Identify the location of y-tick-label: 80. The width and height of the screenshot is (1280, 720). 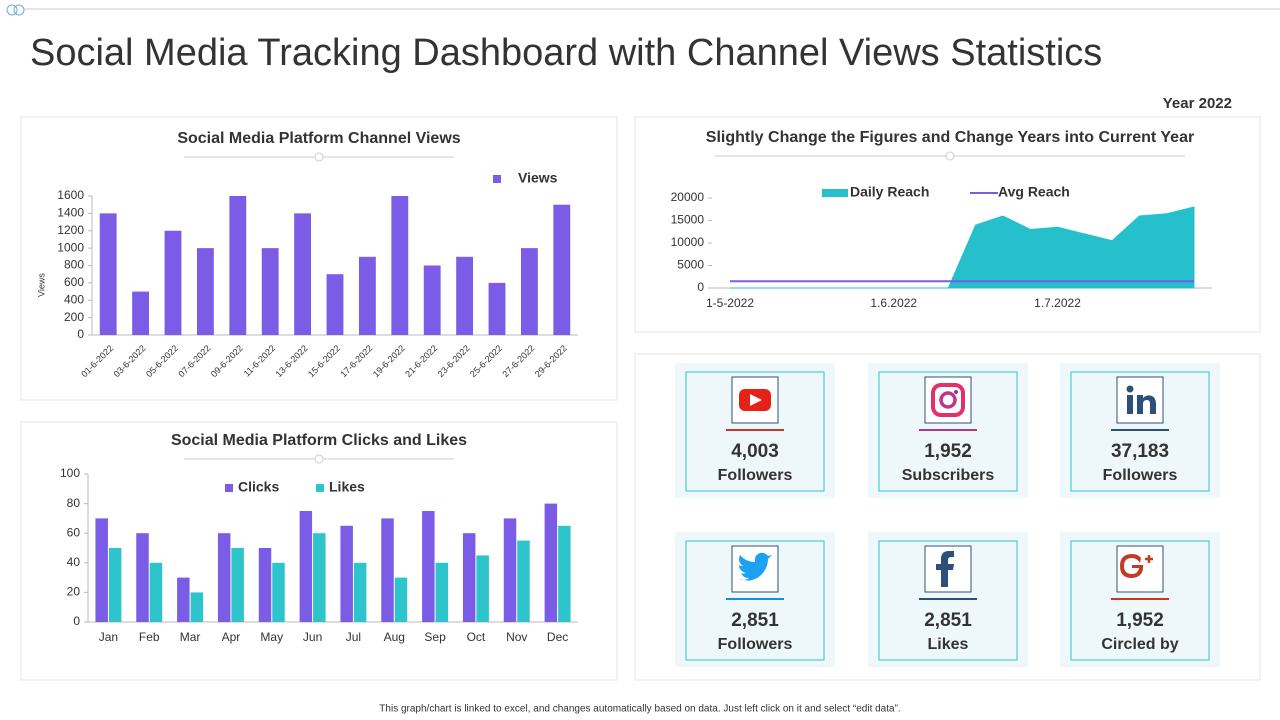
(74, 503).